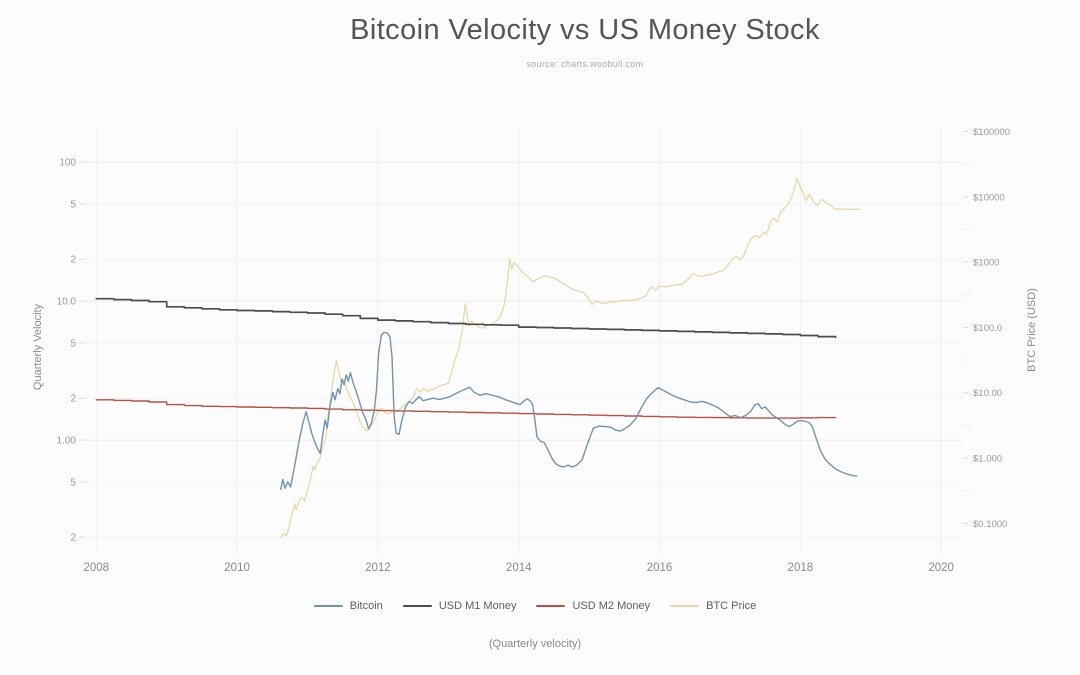 Image resolution: width=1080 pixels, height=675 pixels. Describe the element at coordinates (38, 347) in the screenshot. I see `y-axis-left-title: Quarterly Velocity` at that location.